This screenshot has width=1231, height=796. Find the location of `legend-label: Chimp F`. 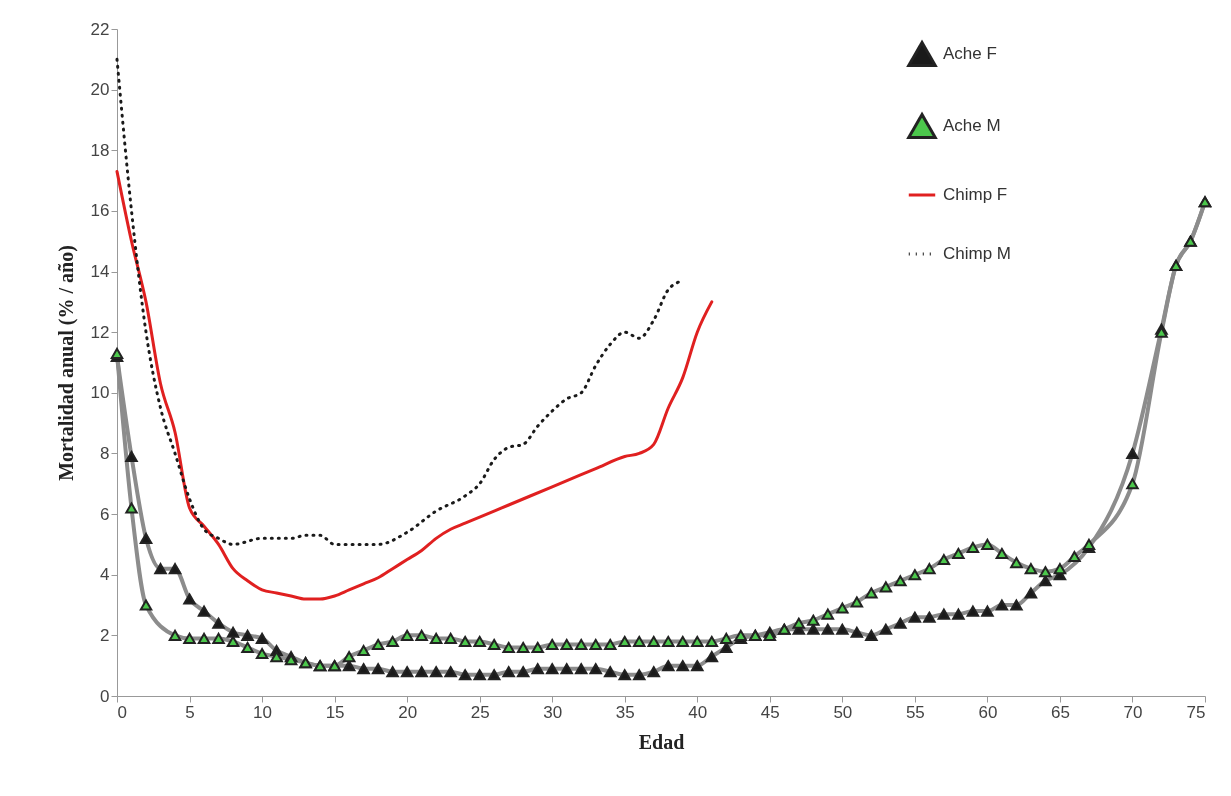

legend-label: Chimp F is located at coordinates (975, 194).